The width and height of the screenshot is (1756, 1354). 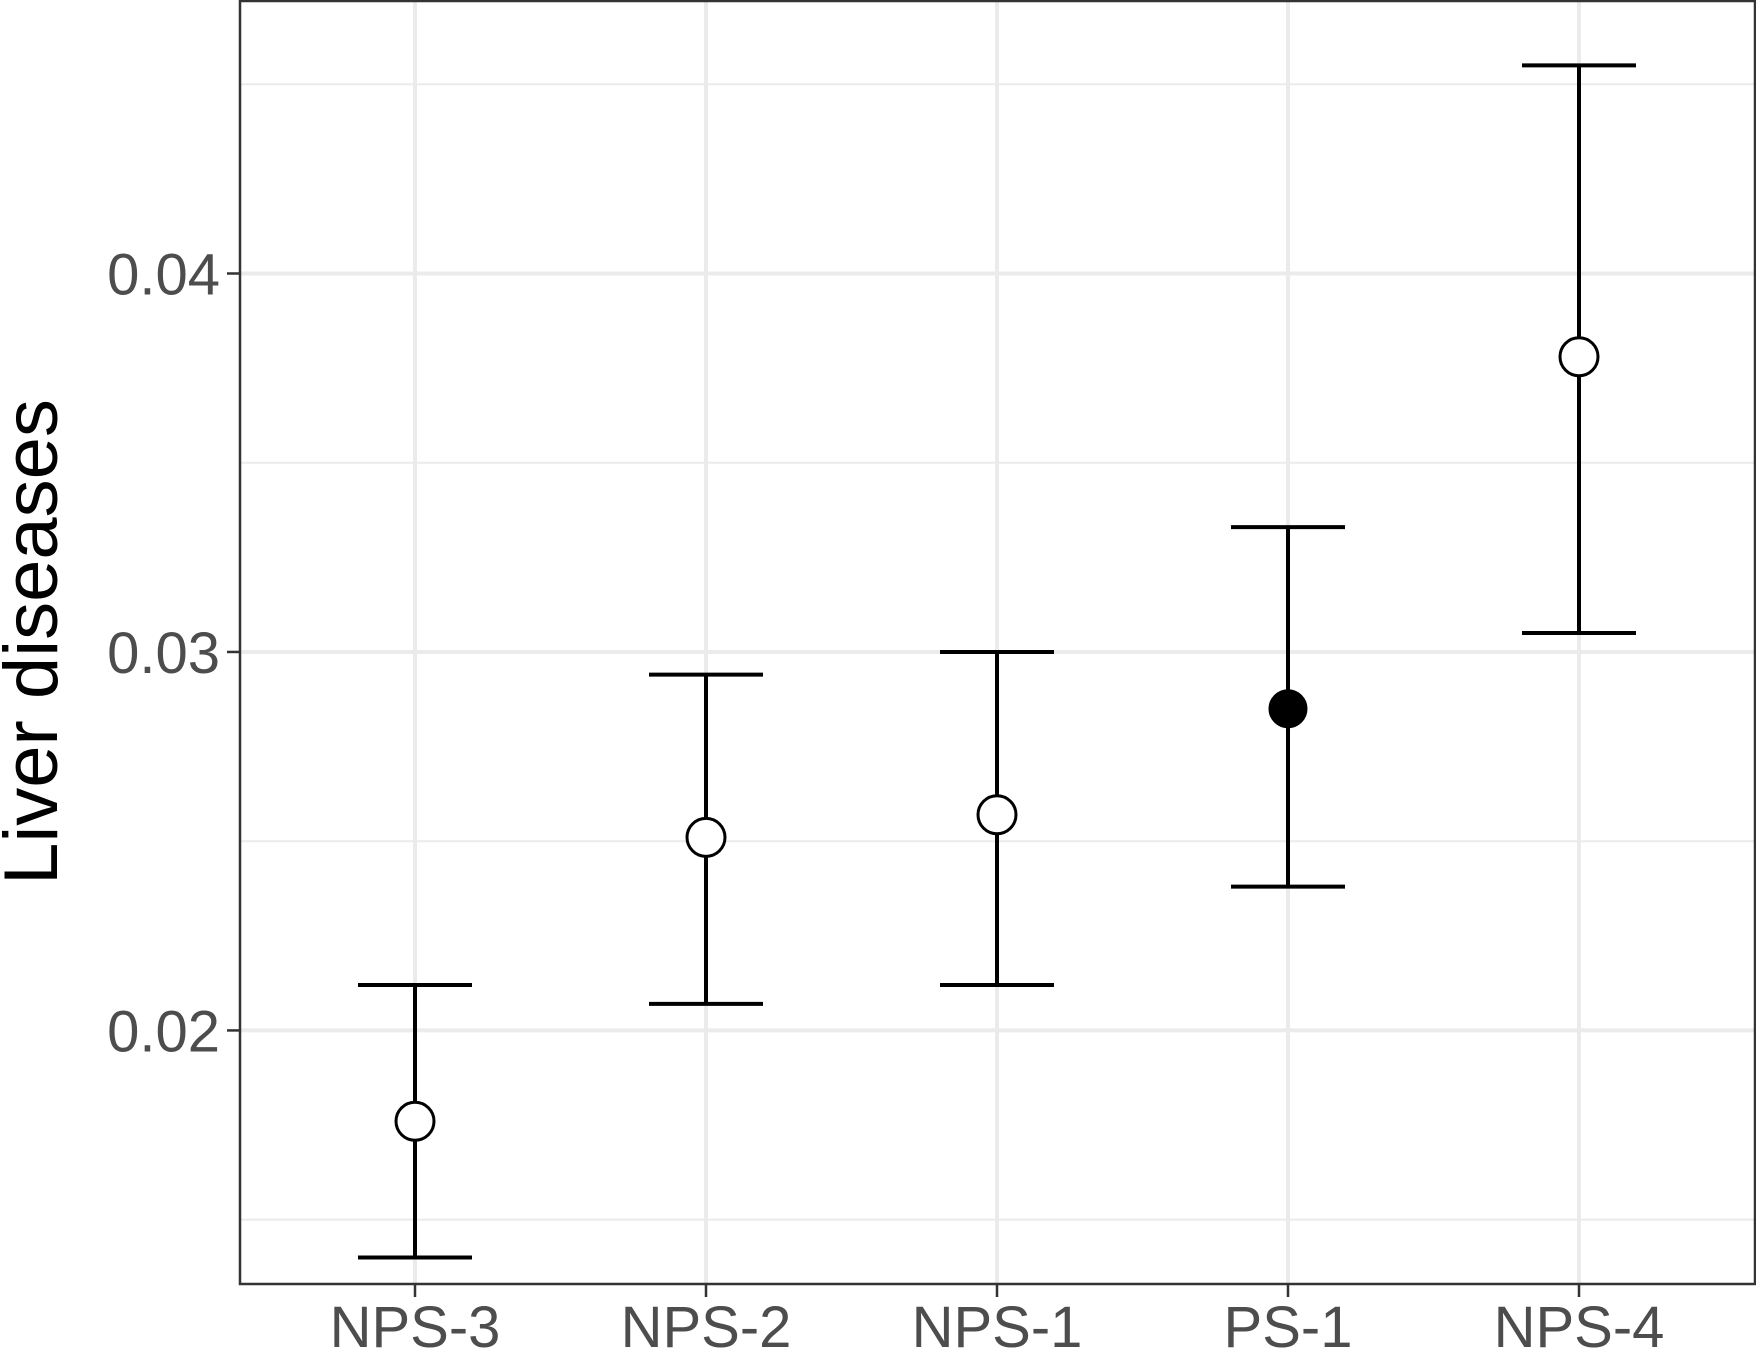 What do you see at coordinates (37, 642) in the screenshot?
I see `y-axis-title: Liver diseases` at bounding box center [37, 642].